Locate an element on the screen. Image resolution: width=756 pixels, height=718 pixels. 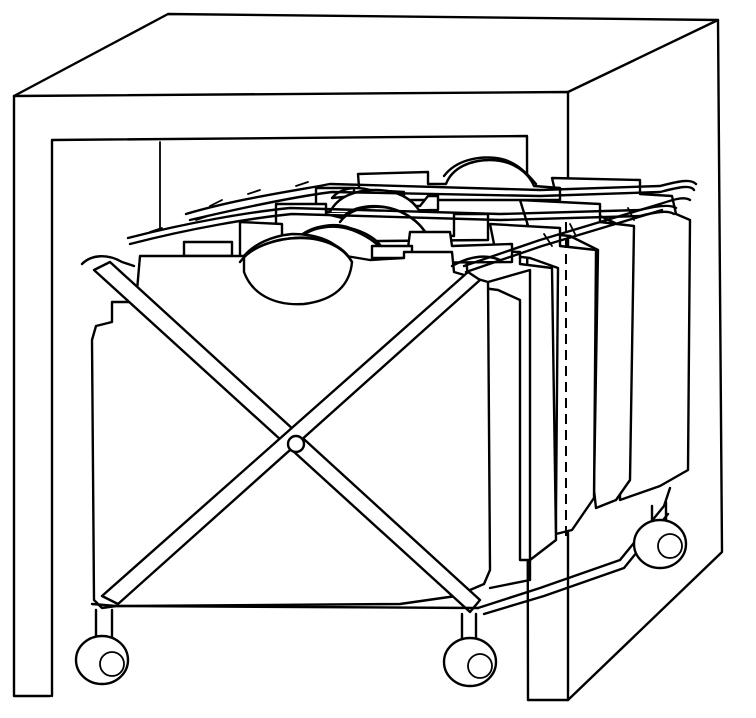
caster-front-left-hub is located at coordinates (112, 664).